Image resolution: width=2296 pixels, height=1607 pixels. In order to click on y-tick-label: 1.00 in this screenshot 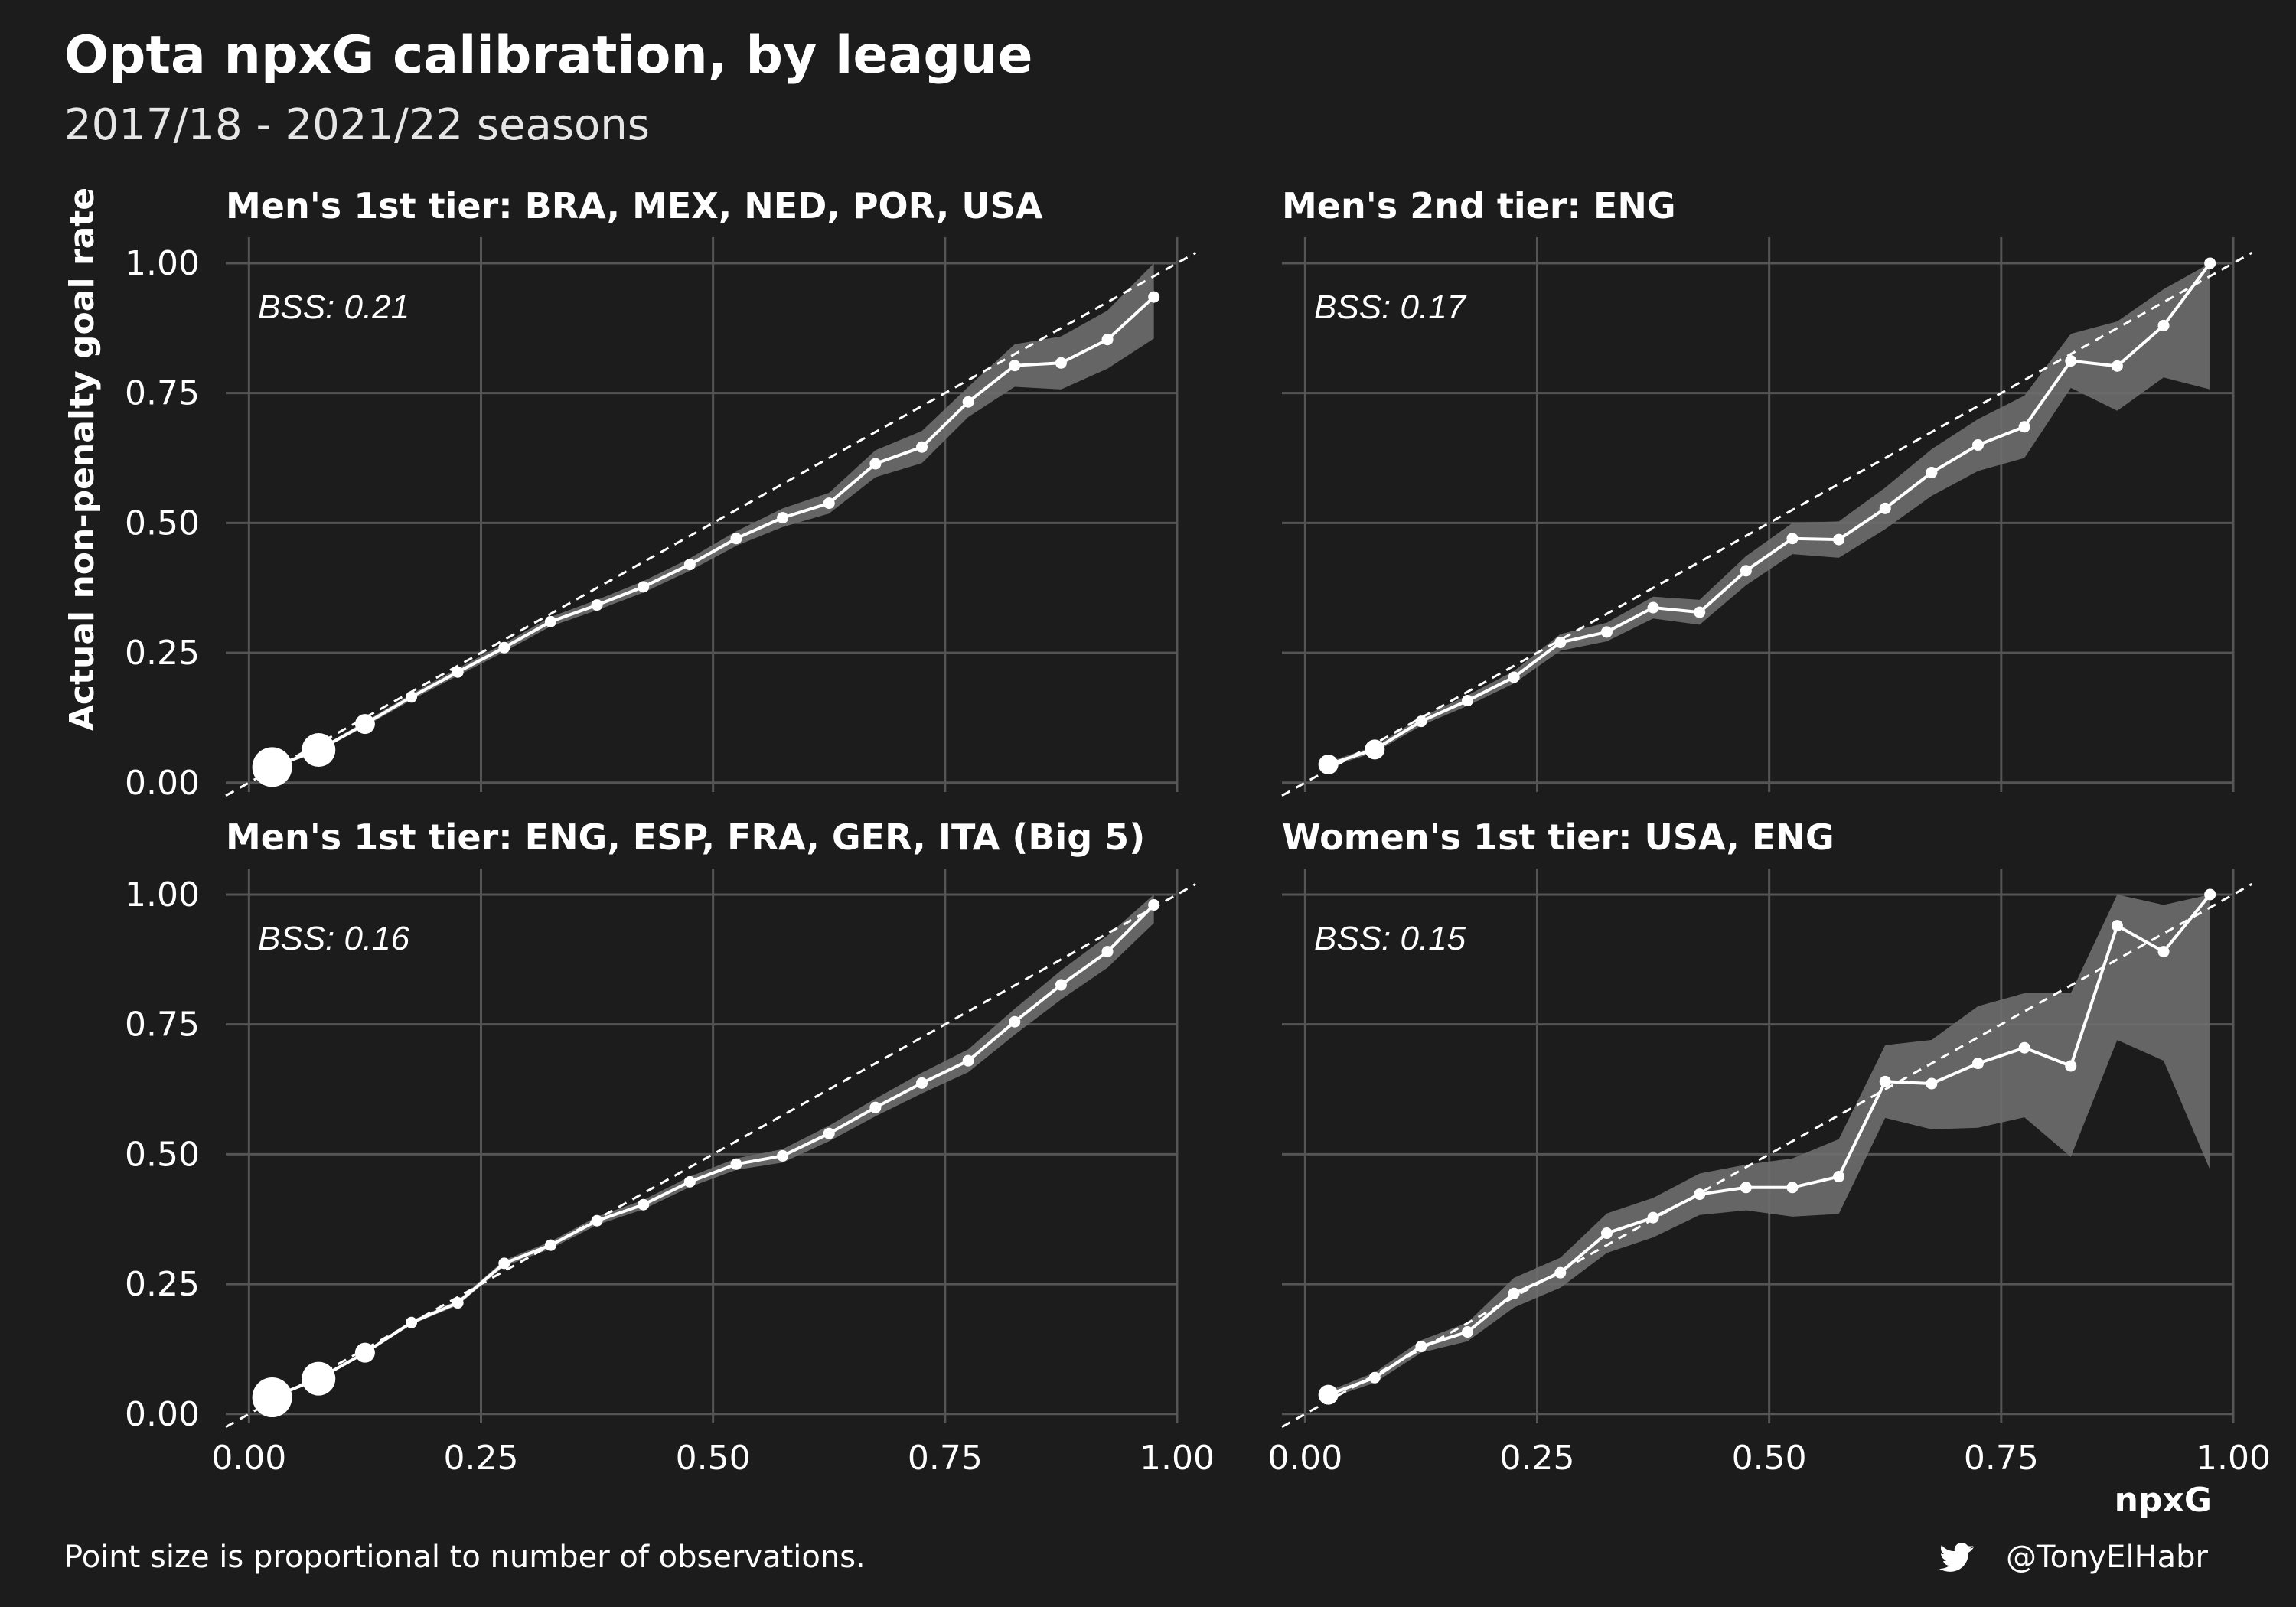, I will do `click(162, 894)`.